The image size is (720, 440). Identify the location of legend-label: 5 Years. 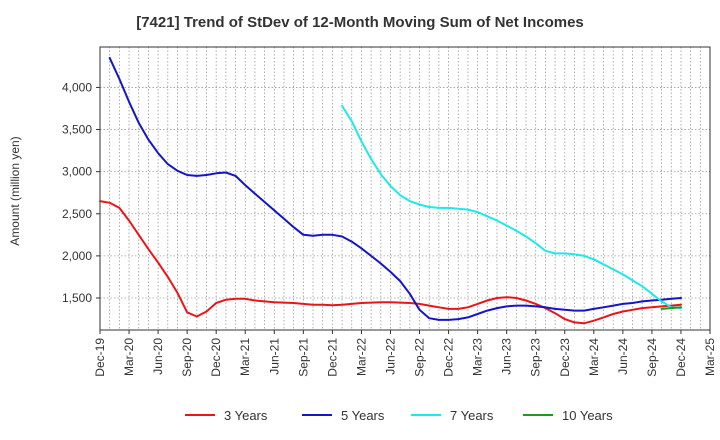
(363, 415).